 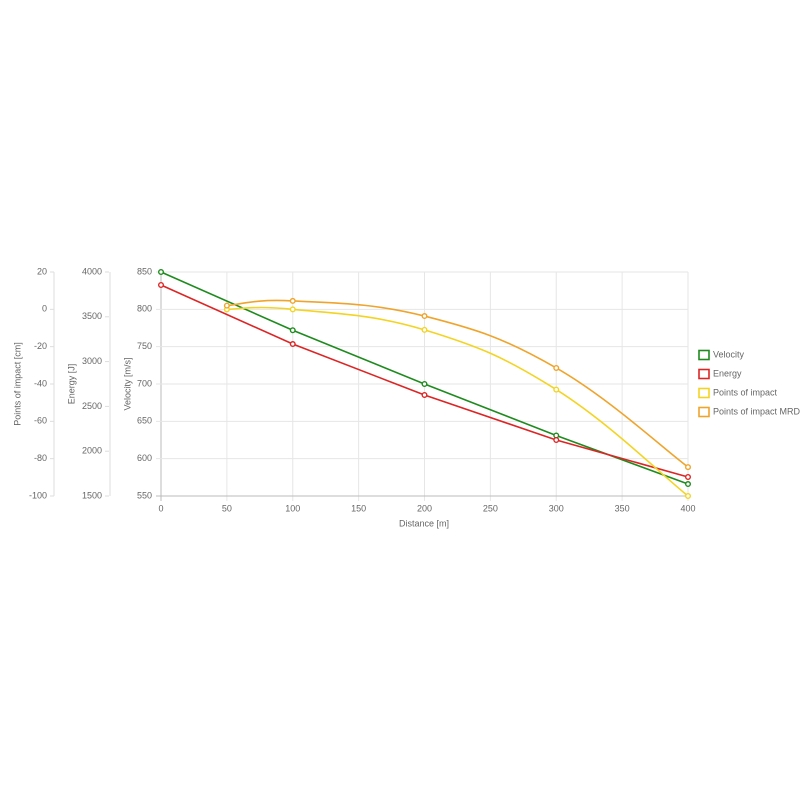 What do you see at coordinates (144, 346) in the screenshot?
I see `y-tick-label: 750` at bounding box center [144, 346].